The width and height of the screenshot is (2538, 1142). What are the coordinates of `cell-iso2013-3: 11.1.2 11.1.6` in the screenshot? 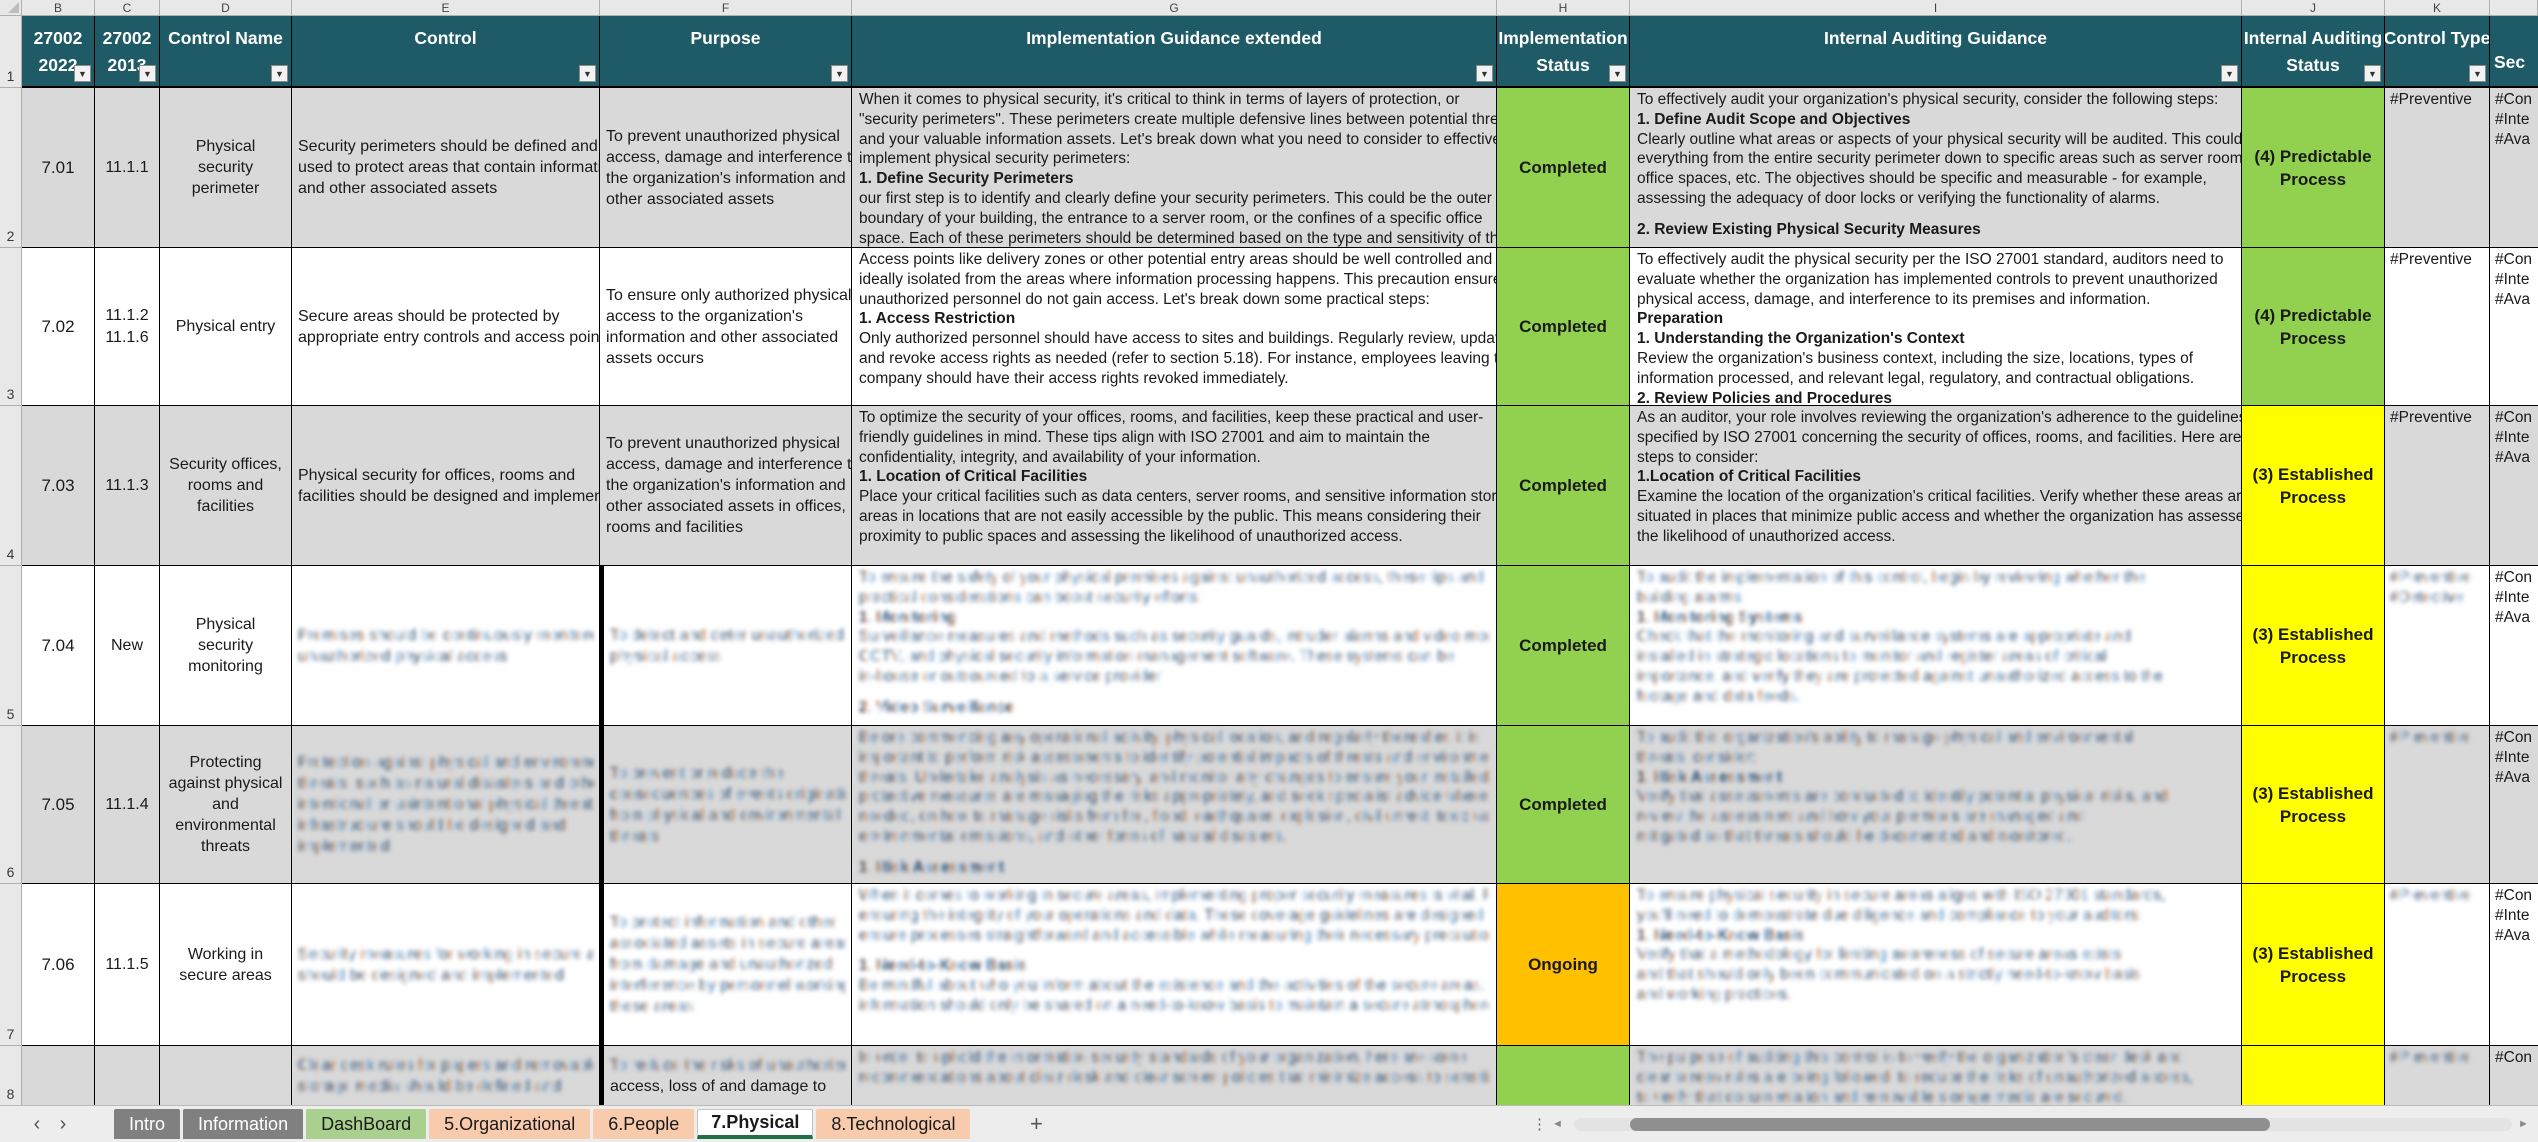 It's located at (127, 327).